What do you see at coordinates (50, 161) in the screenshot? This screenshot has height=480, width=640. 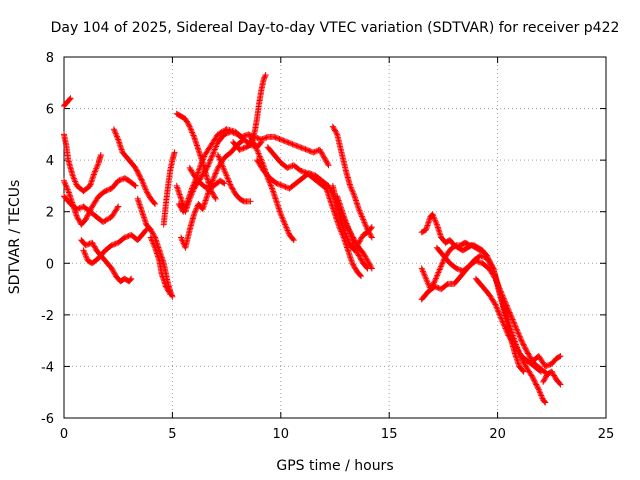 I see `y-tick-label: 4` at bounding box center [50, 161].